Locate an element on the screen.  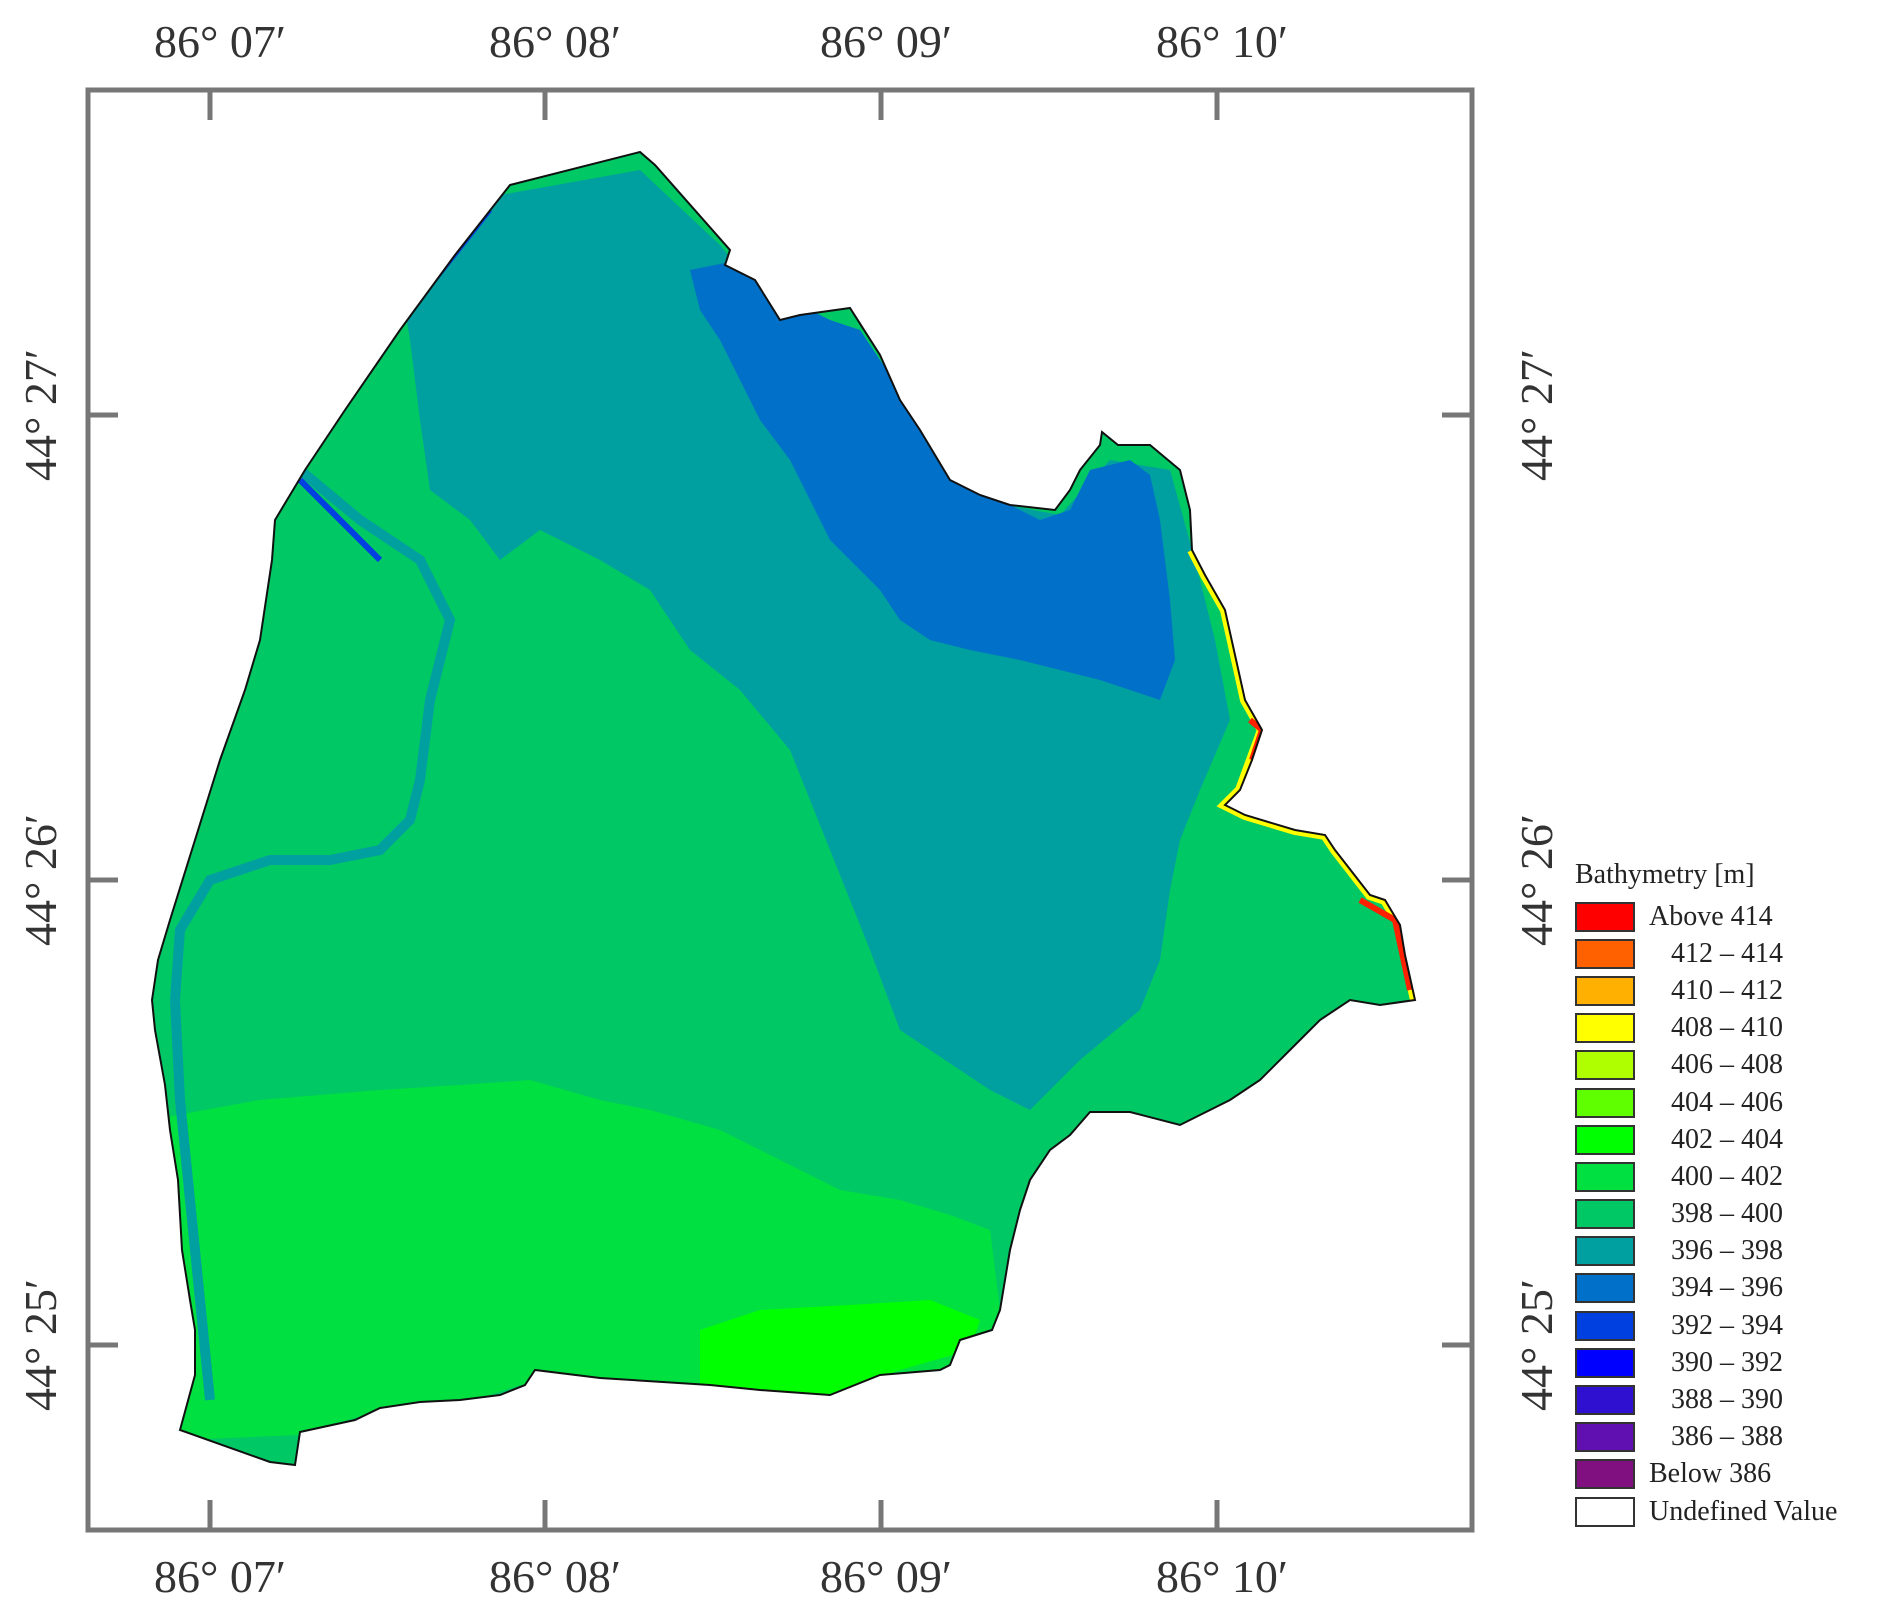
lat-label-left: 44° 26′ is located at coordinates (40, 880).